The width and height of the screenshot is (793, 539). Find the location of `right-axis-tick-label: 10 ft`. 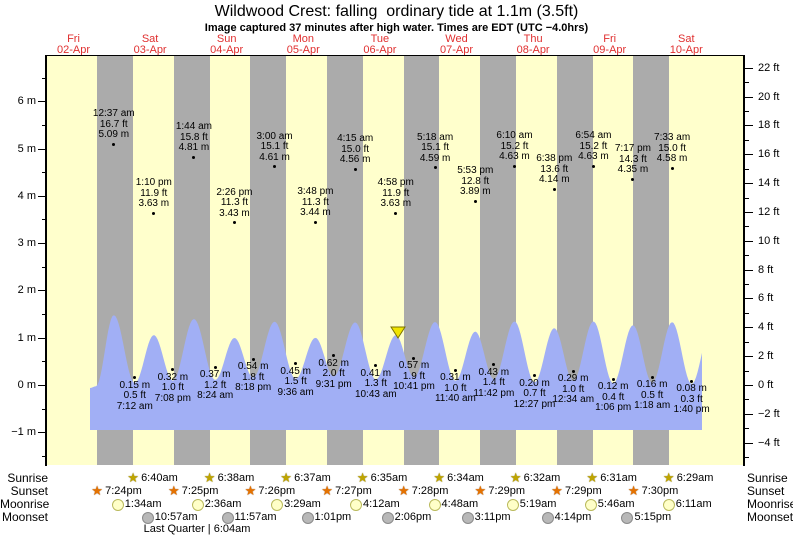

right-axis-tick-label: 10 ft is located at coordinates (769, 240).